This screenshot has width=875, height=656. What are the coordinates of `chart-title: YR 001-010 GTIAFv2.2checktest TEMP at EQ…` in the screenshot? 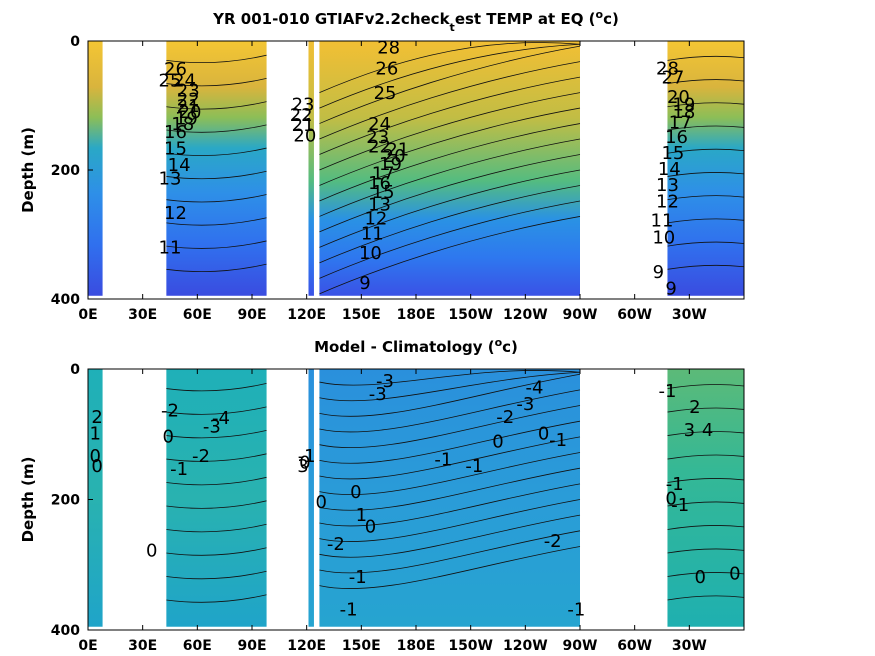 It's located at (415, 21).